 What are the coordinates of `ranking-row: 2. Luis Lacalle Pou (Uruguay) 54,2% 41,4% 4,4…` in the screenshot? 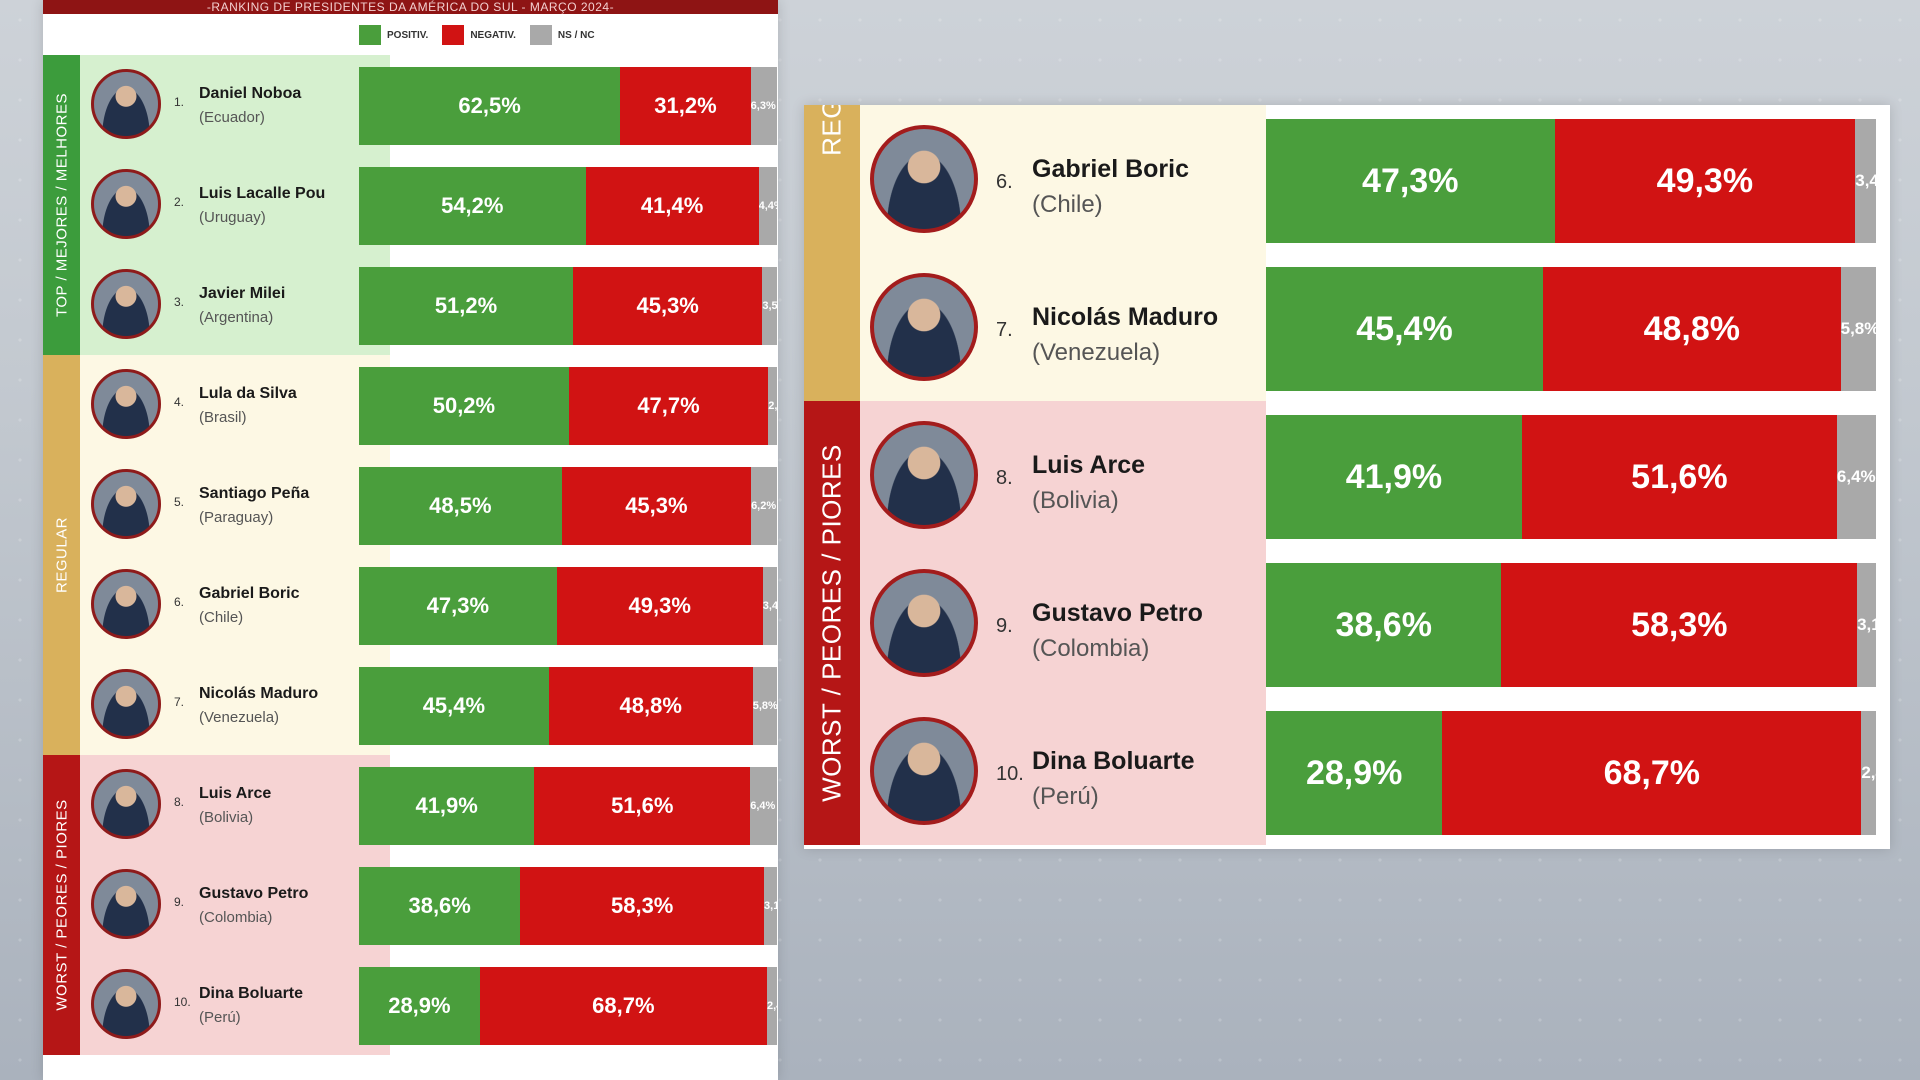 It's located at (410, 205).